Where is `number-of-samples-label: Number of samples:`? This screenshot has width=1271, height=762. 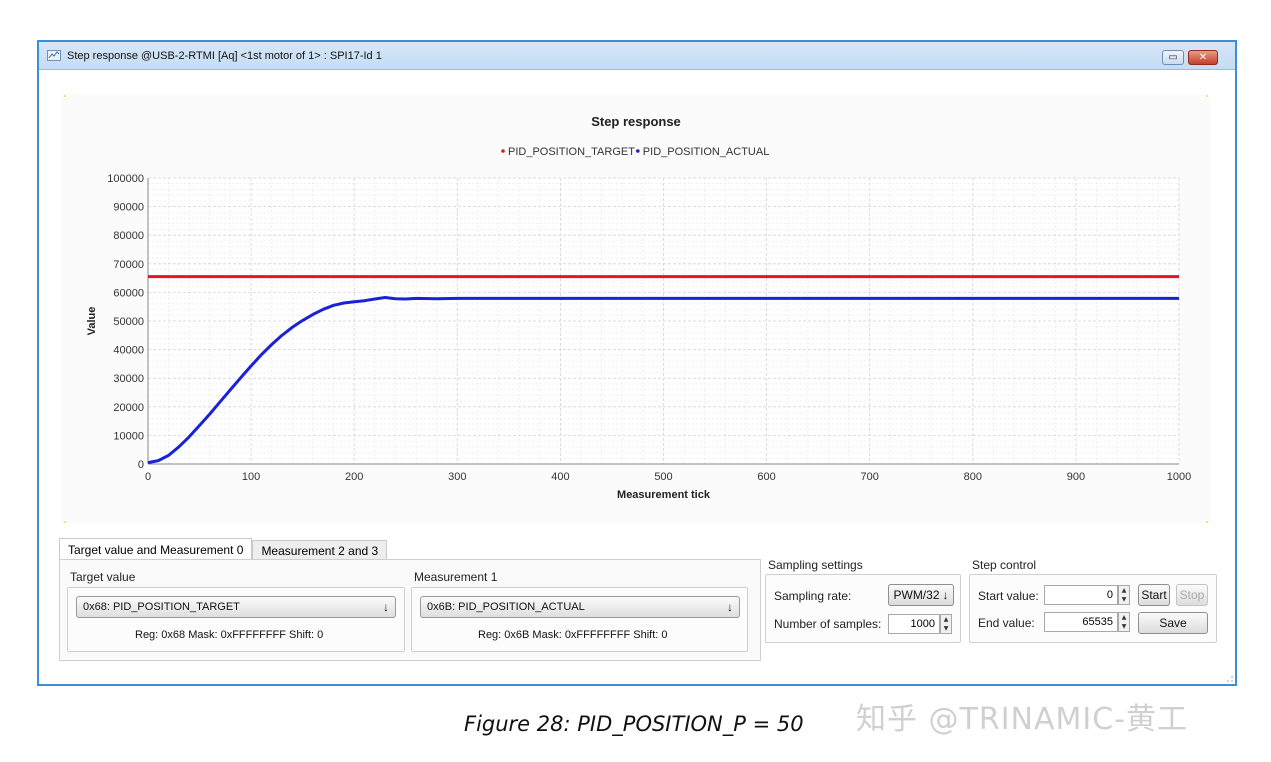 number-of-samples-label: Number of samples: is located at coordinates (828, 624).